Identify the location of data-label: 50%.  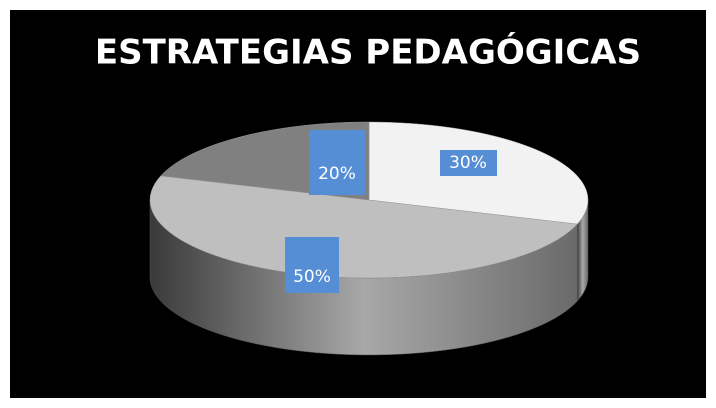
(312, 277).